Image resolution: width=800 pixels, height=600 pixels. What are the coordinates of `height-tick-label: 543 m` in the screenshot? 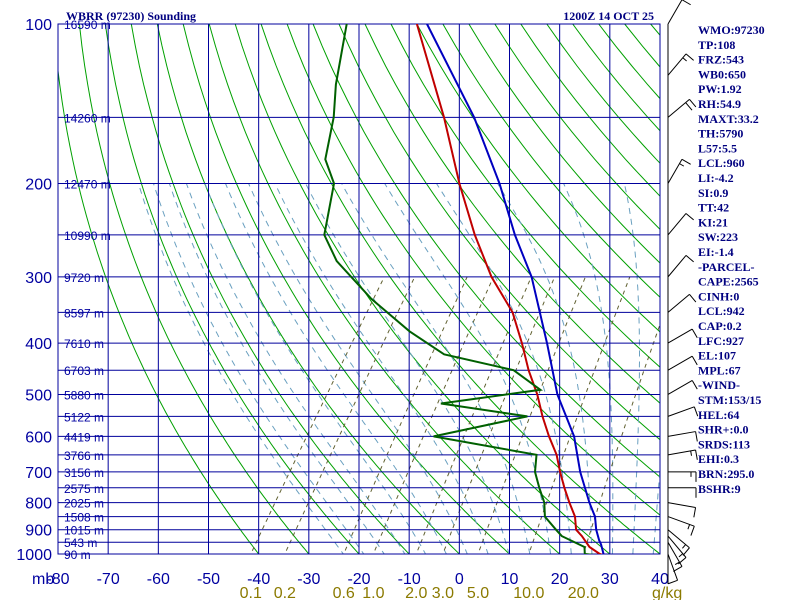 It's located at (80, 543).